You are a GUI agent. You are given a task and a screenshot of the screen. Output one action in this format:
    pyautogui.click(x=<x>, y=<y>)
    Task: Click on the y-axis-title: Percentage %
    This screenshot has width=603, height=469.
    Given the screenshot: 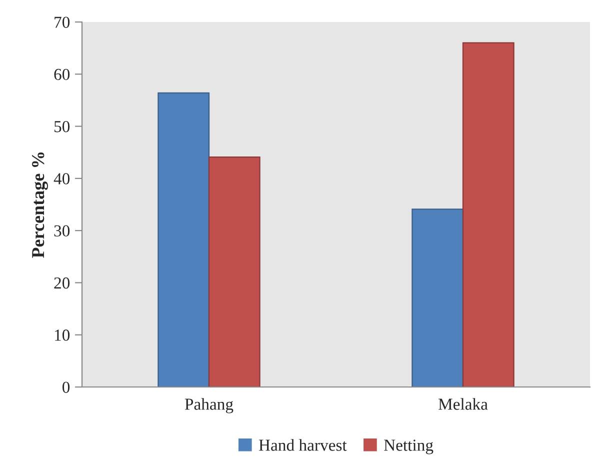 What is the action you would take?
    pyautogui.click(x=40, y=205)
    